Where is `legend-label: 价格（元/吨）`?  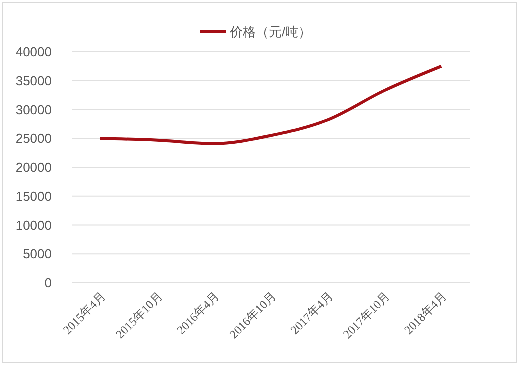
legend-label: 价格（元/吨） is located at coordinates (270, 32).